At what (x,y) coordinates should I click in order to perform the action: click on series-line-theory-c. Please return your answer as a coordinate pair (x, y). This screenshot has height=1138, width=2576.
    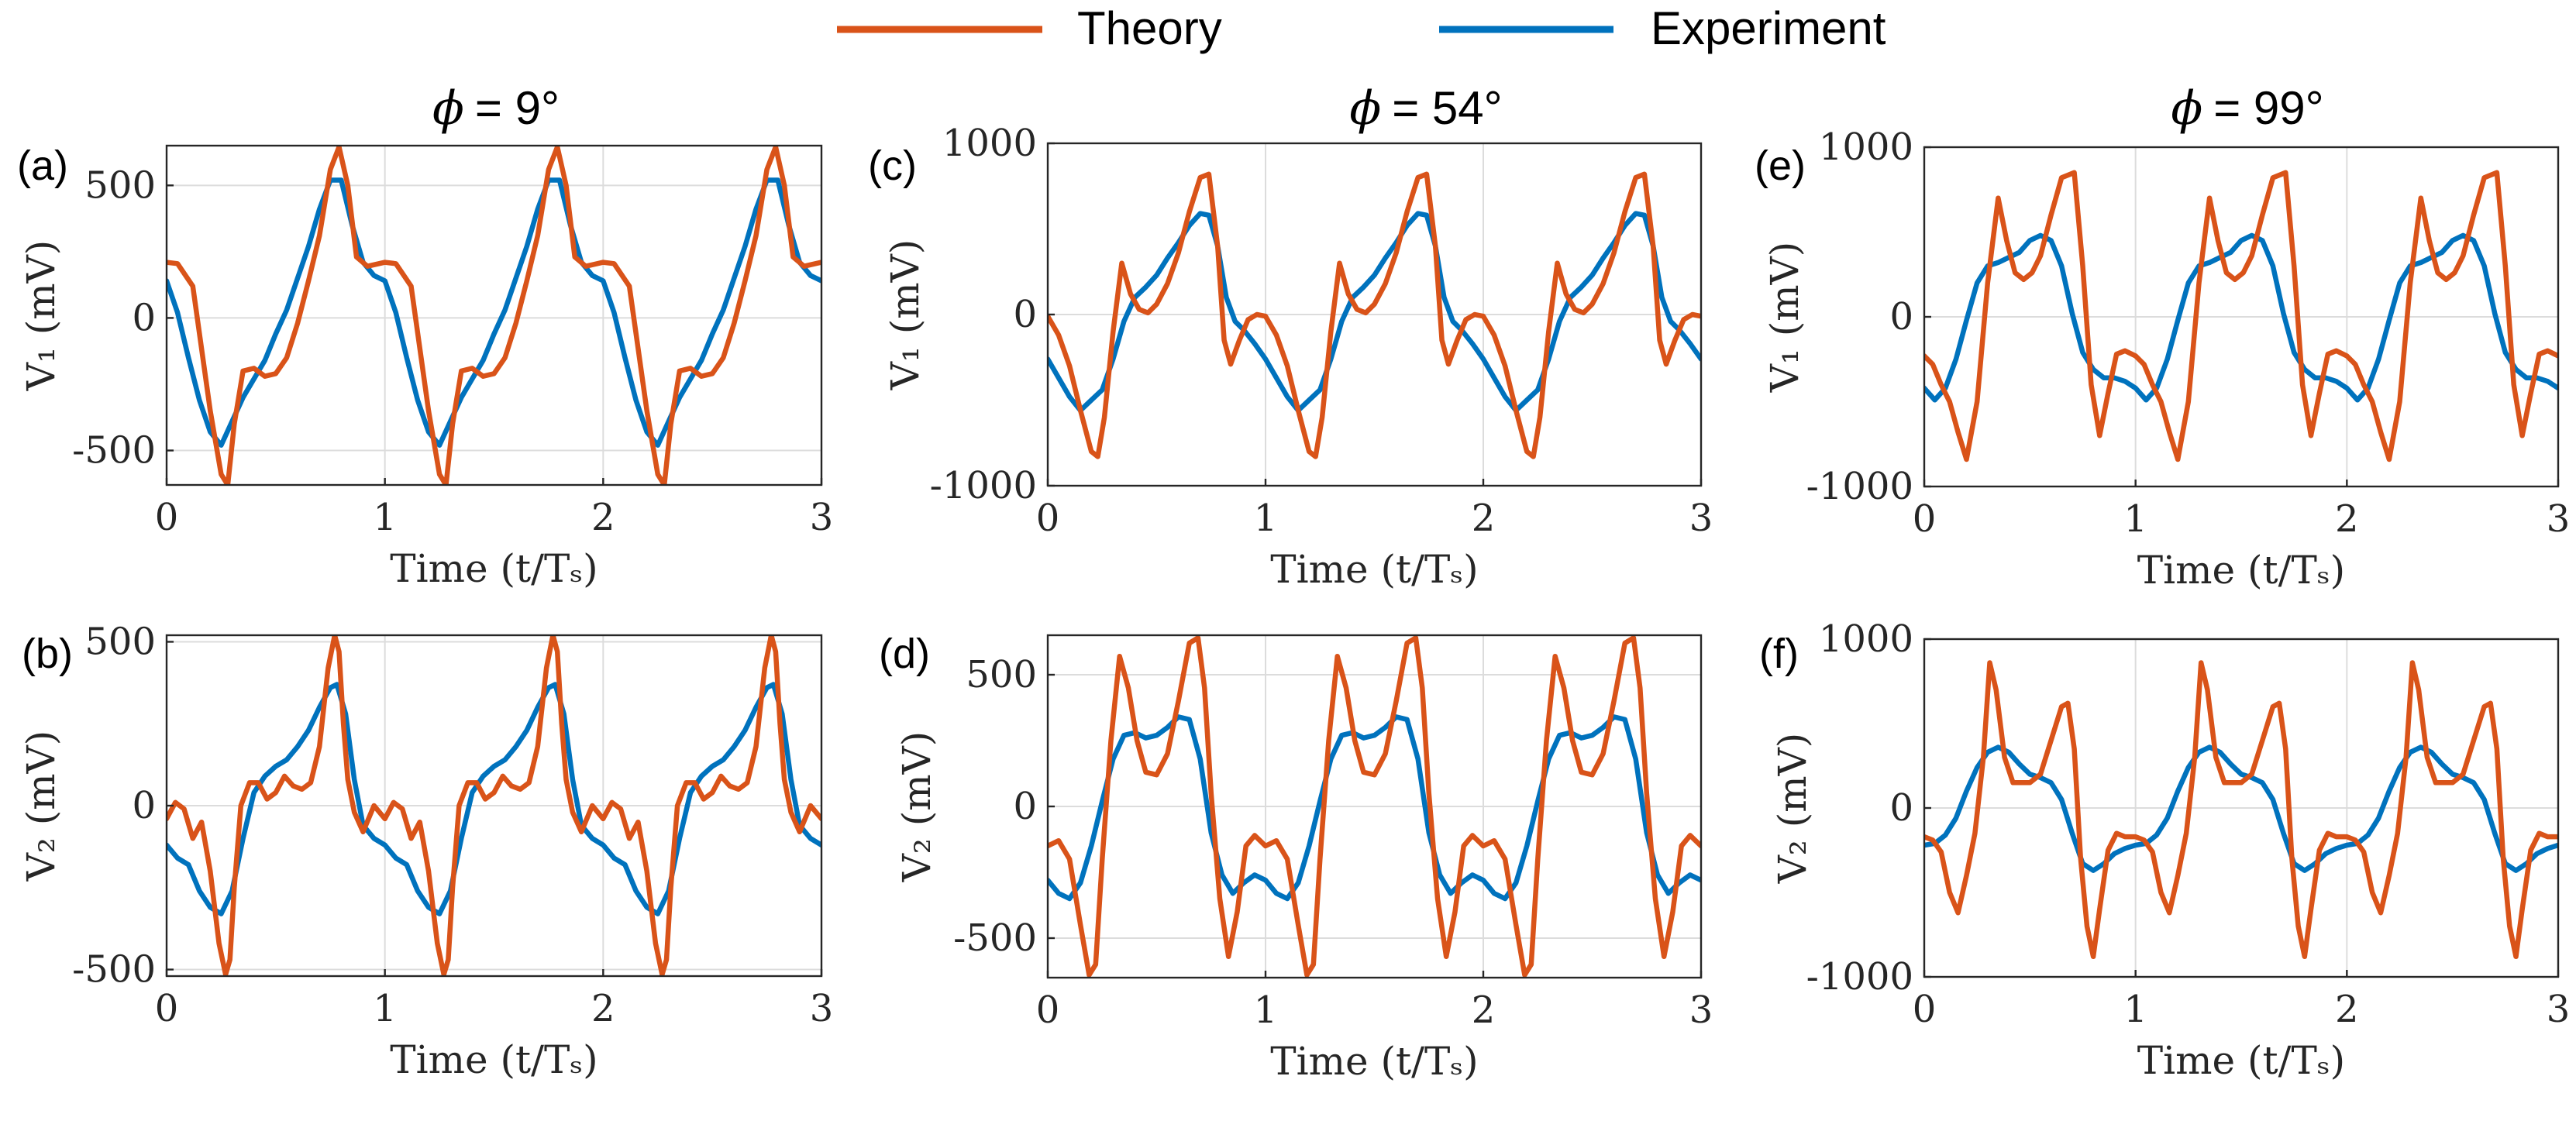
    Looking at the image, I should click on (1374, 315).